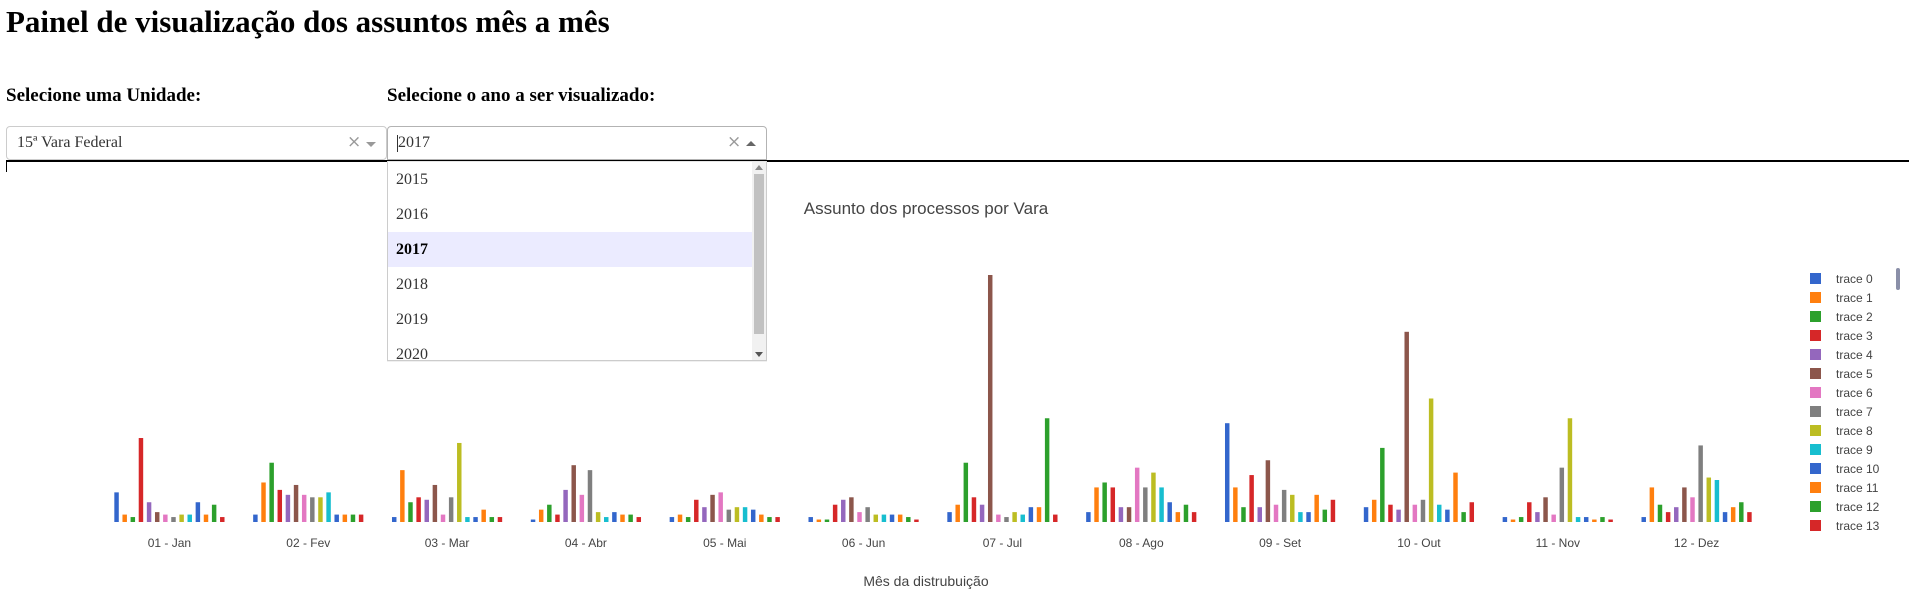  I want to click on scroll-down-icon, so click(759, 354).